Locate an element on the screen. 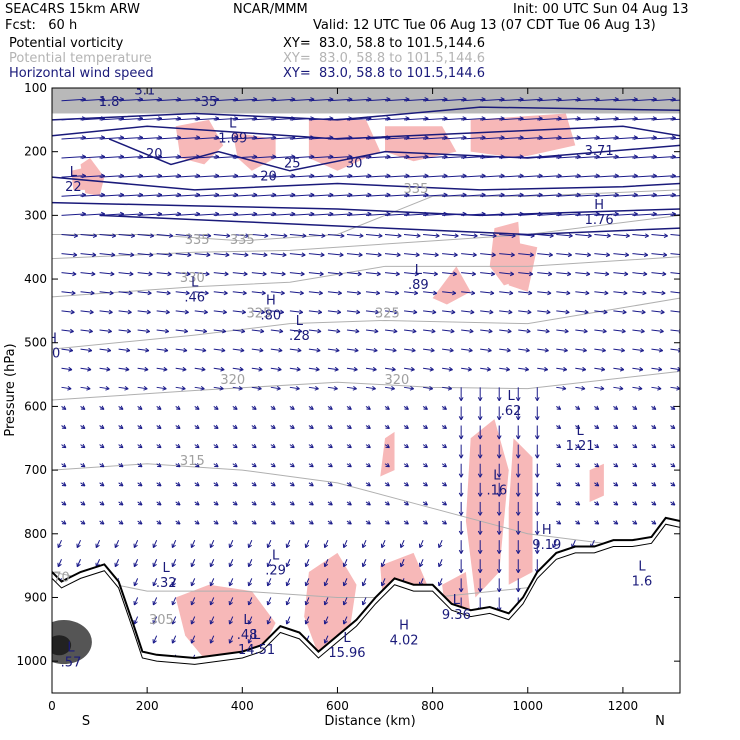  extremum-marker: L is located at coordinates (497, 476).